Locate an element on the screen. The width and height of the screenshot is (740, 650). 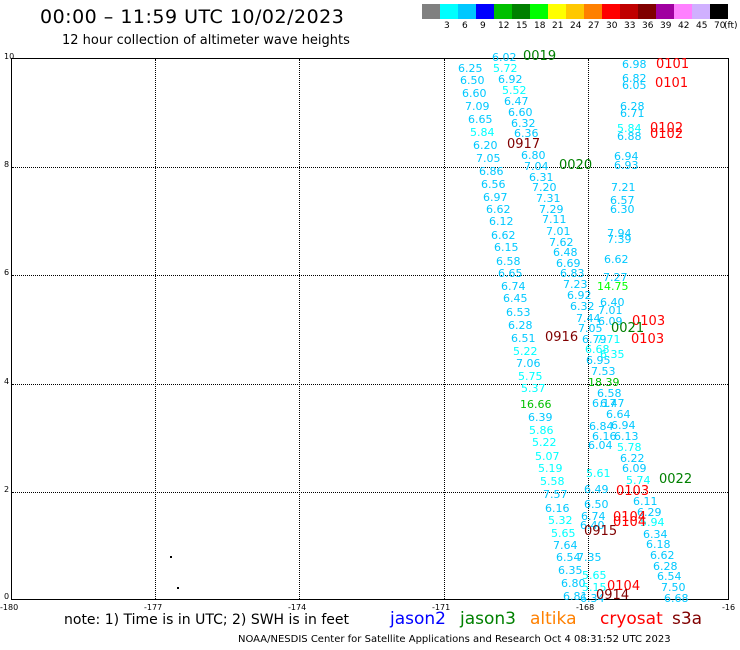
wave-height-label: 6.88 is located at coordinates (629, 136).